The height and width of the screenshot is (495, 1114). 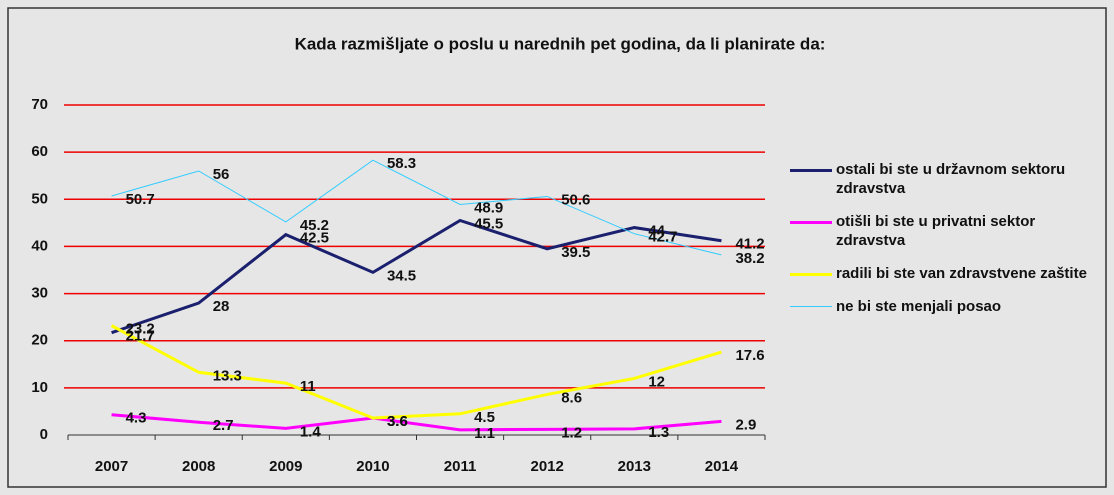 I want to click on data-label: 50.7, so click(x=140, y=199).